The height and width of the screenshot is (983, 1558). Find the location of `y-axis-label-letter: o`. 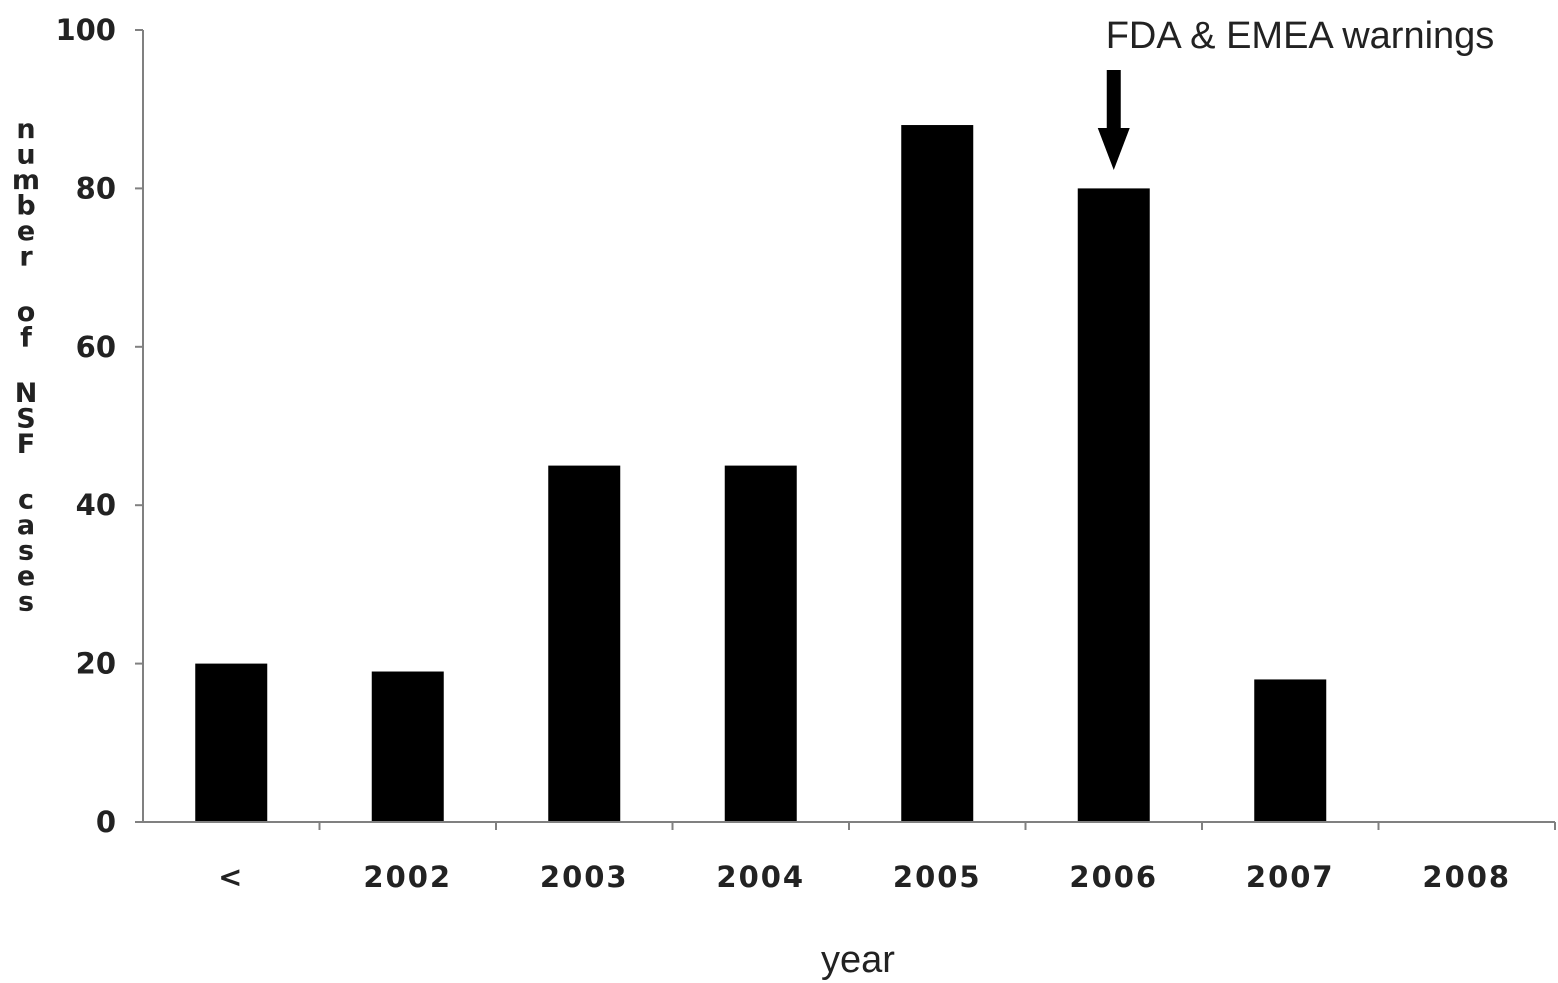

y-axis-label-letter: o is located at coordinates (26, 312).